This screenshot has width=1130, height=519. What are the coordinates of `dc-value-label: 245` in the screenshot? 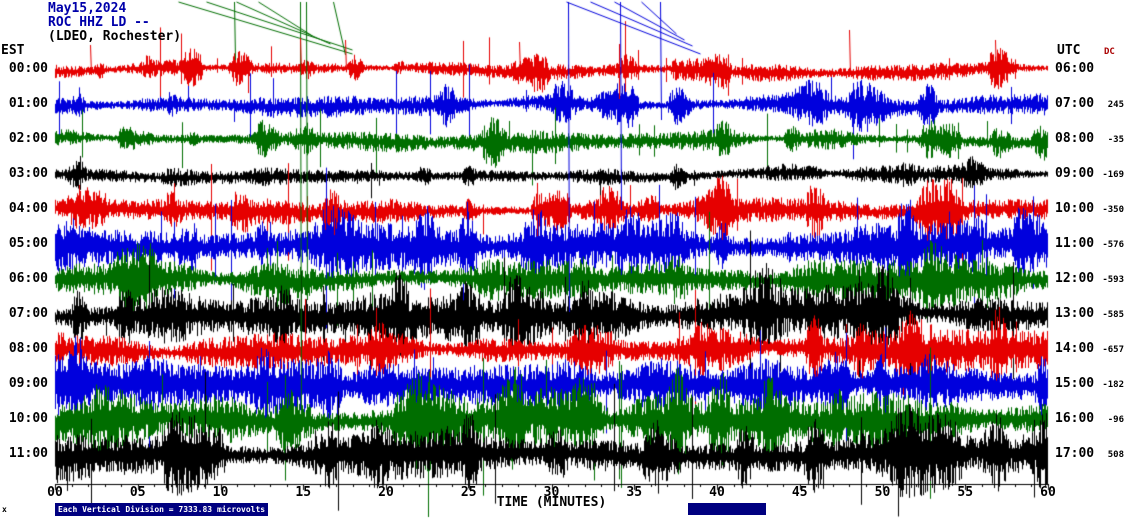 It's located at (1115, 105).